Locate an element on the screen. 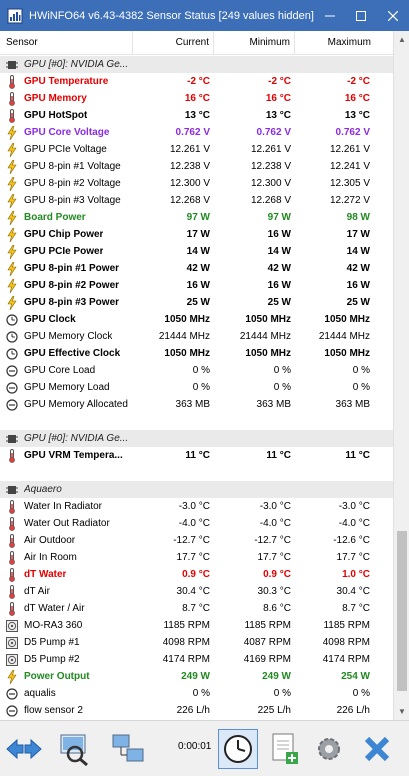 The width and height of the screenshot is (409, 776). column-header-sensor: Sensor is located at coordinates (66, 43).